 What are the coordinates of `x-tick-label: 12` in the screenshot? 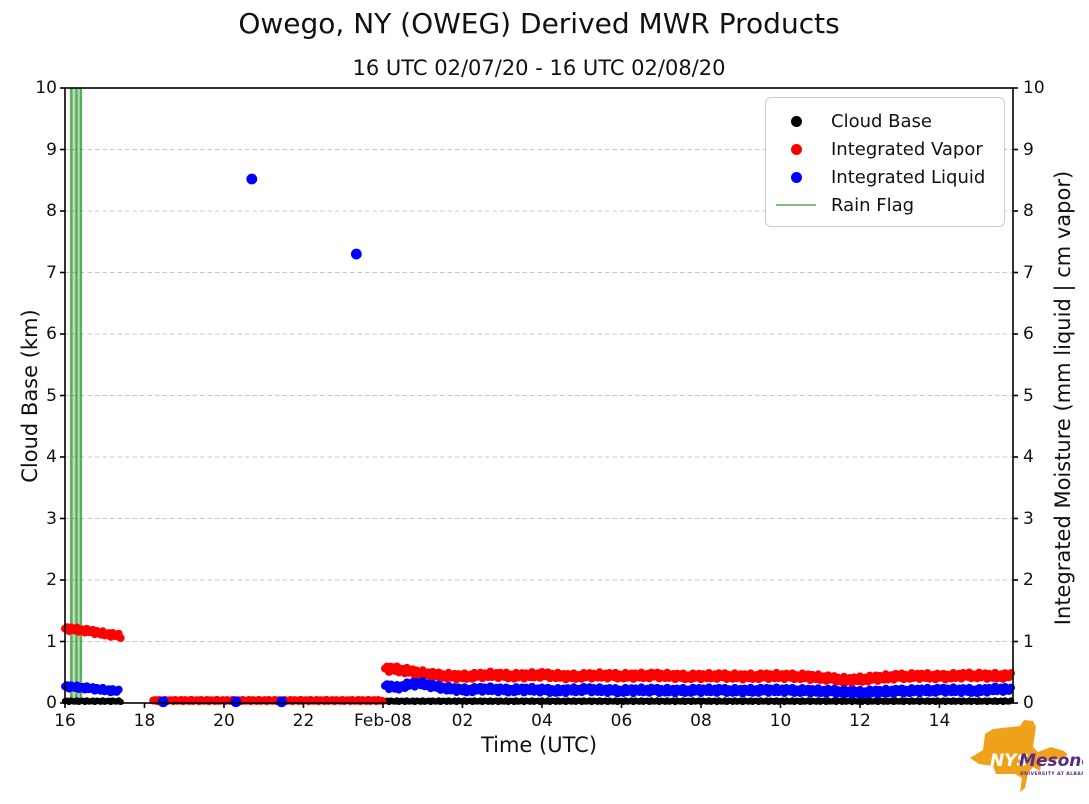 It's located at (860, 721).